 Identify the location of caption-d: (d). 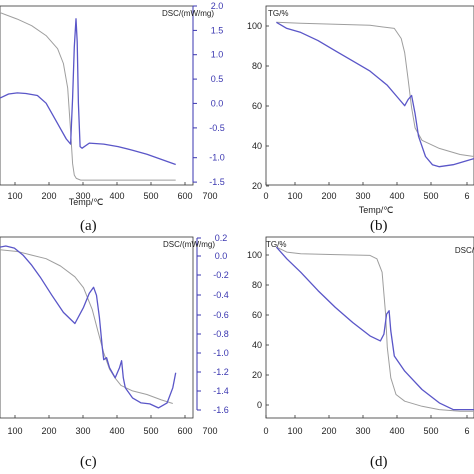
(379, 462).